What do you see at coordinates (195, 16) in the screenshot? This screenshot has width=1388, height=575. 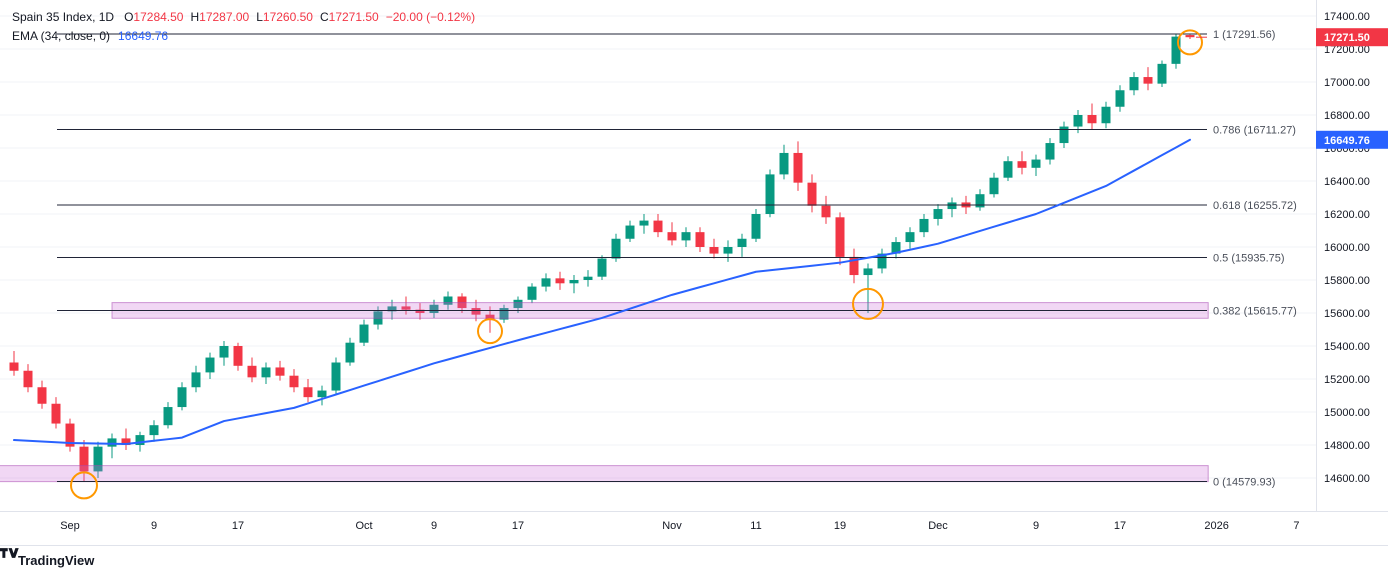 I see `high-label: H` at bounding box center [195, 16].